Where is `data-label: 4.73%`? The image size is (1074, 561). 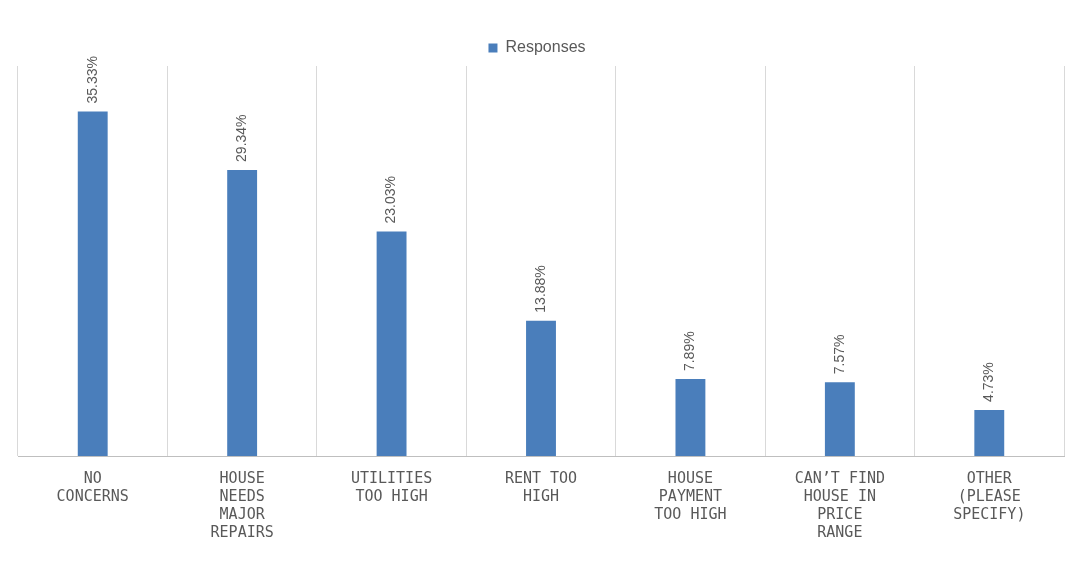
data-label: 4.73% is located at coordinates (988, 382).